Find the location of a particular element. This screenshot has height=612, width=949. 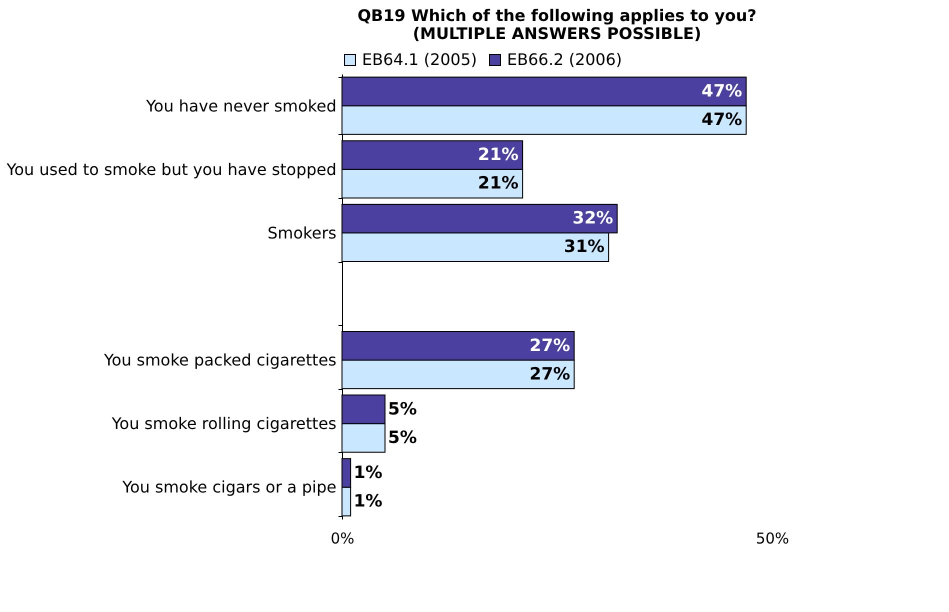

y-tick-label: You smoke cigars or a pipe is located at coordinates (228, 487).